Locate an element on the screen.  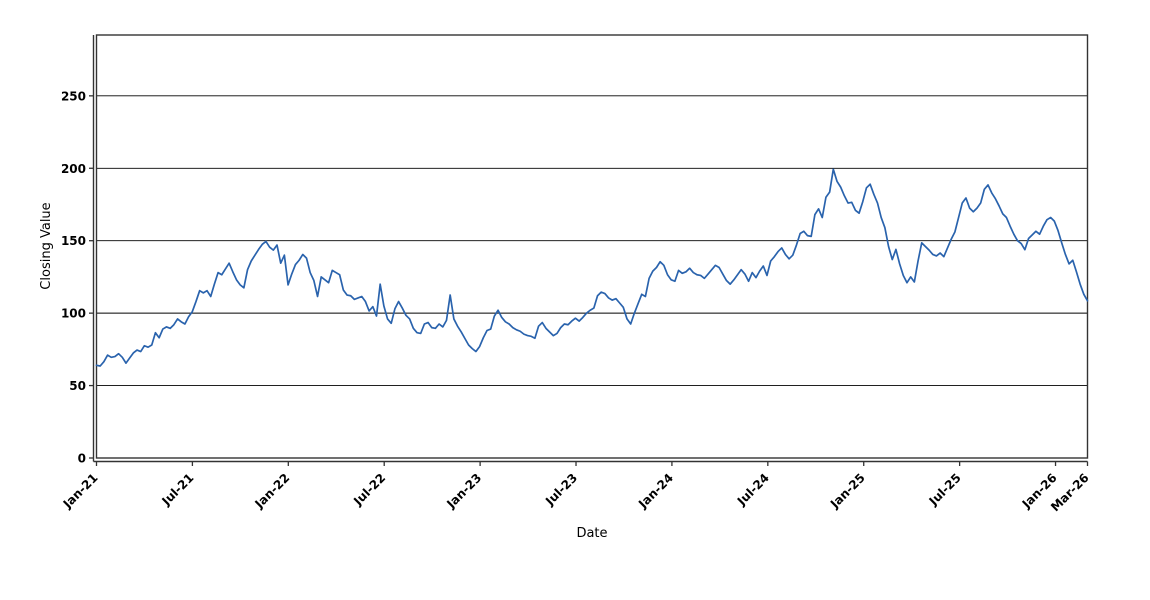
x-tick-label: Jul-21 is located at coordinates (177, 490).